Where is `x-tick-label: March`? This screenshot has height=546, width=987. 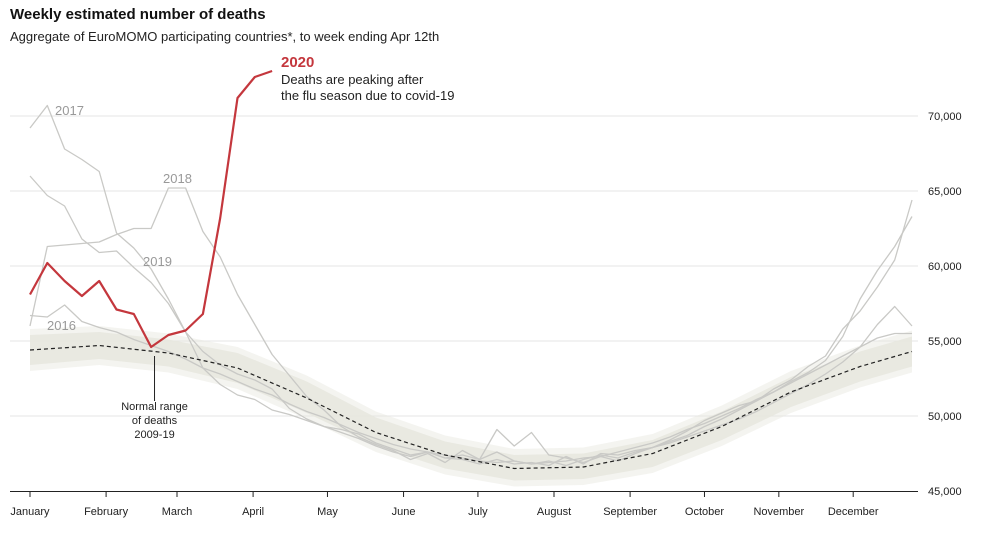 x-tick-label: March is located at coordinates (177, 512).